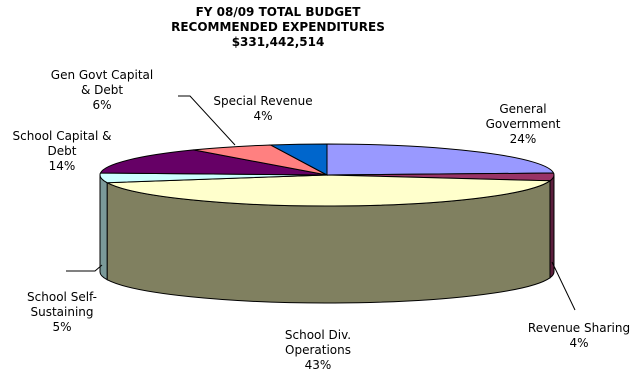 This screenshot has width=633, height=385. Describe the element at coordinates (62, 297) in the screenshot. I see `slice-name-3-line-0: School Self-` at that location.